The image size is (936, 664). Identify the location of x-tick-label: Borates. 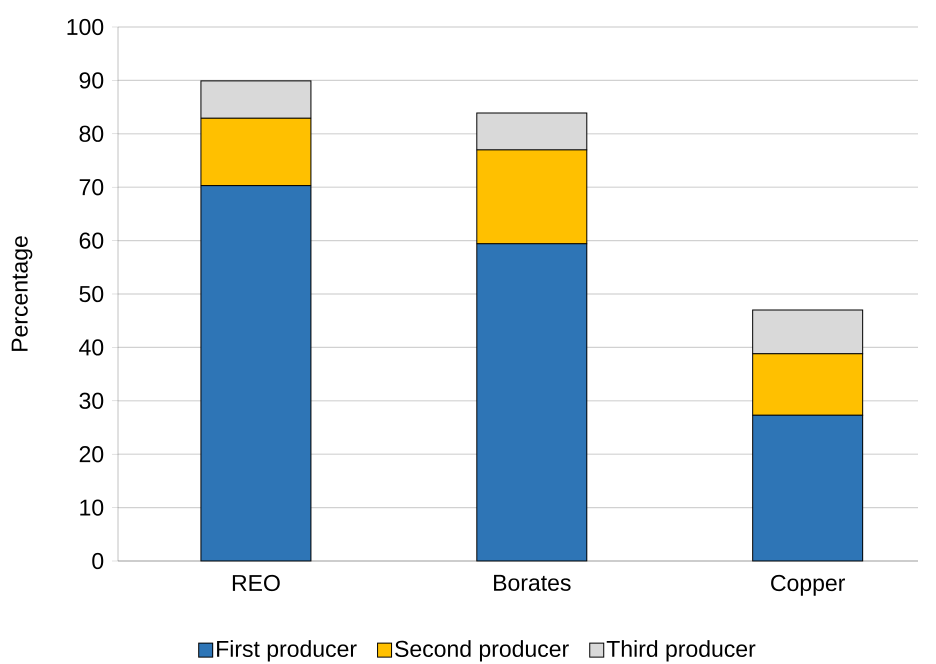
(532, 582).